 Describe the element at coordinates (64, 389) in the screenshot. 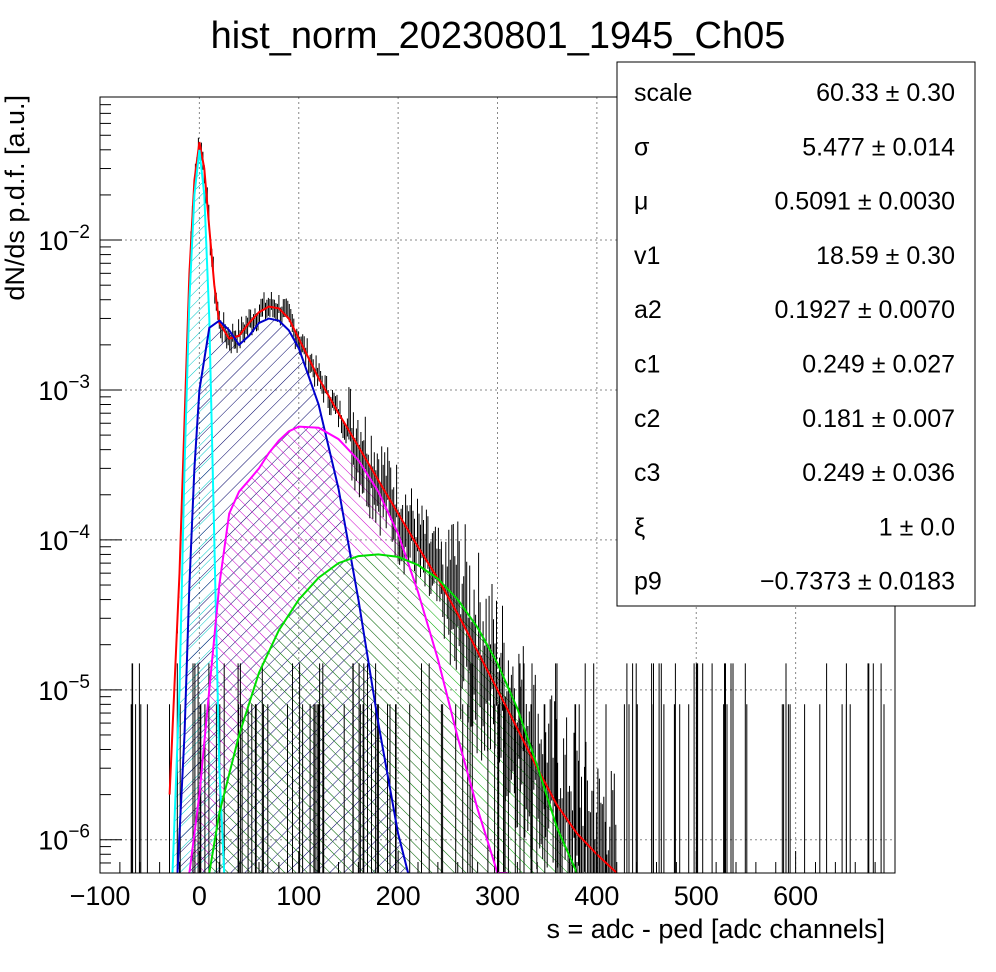

I see `y-tick-label: 10⁻³` at that location.